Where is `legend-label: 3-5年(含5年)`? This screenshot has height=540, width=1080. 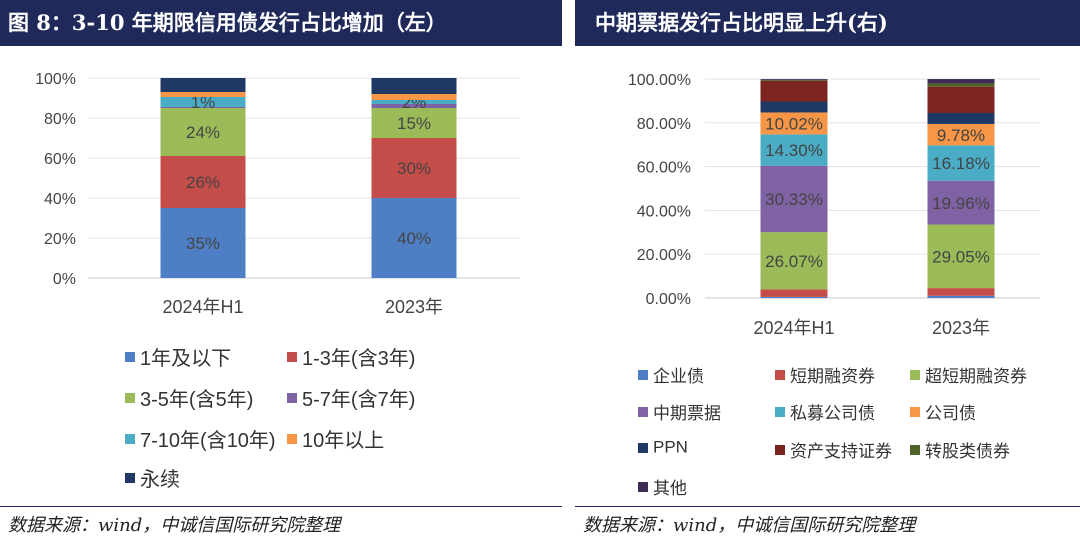 legend-label: 3-5年(含5年) is located at coordinates (197, 400).